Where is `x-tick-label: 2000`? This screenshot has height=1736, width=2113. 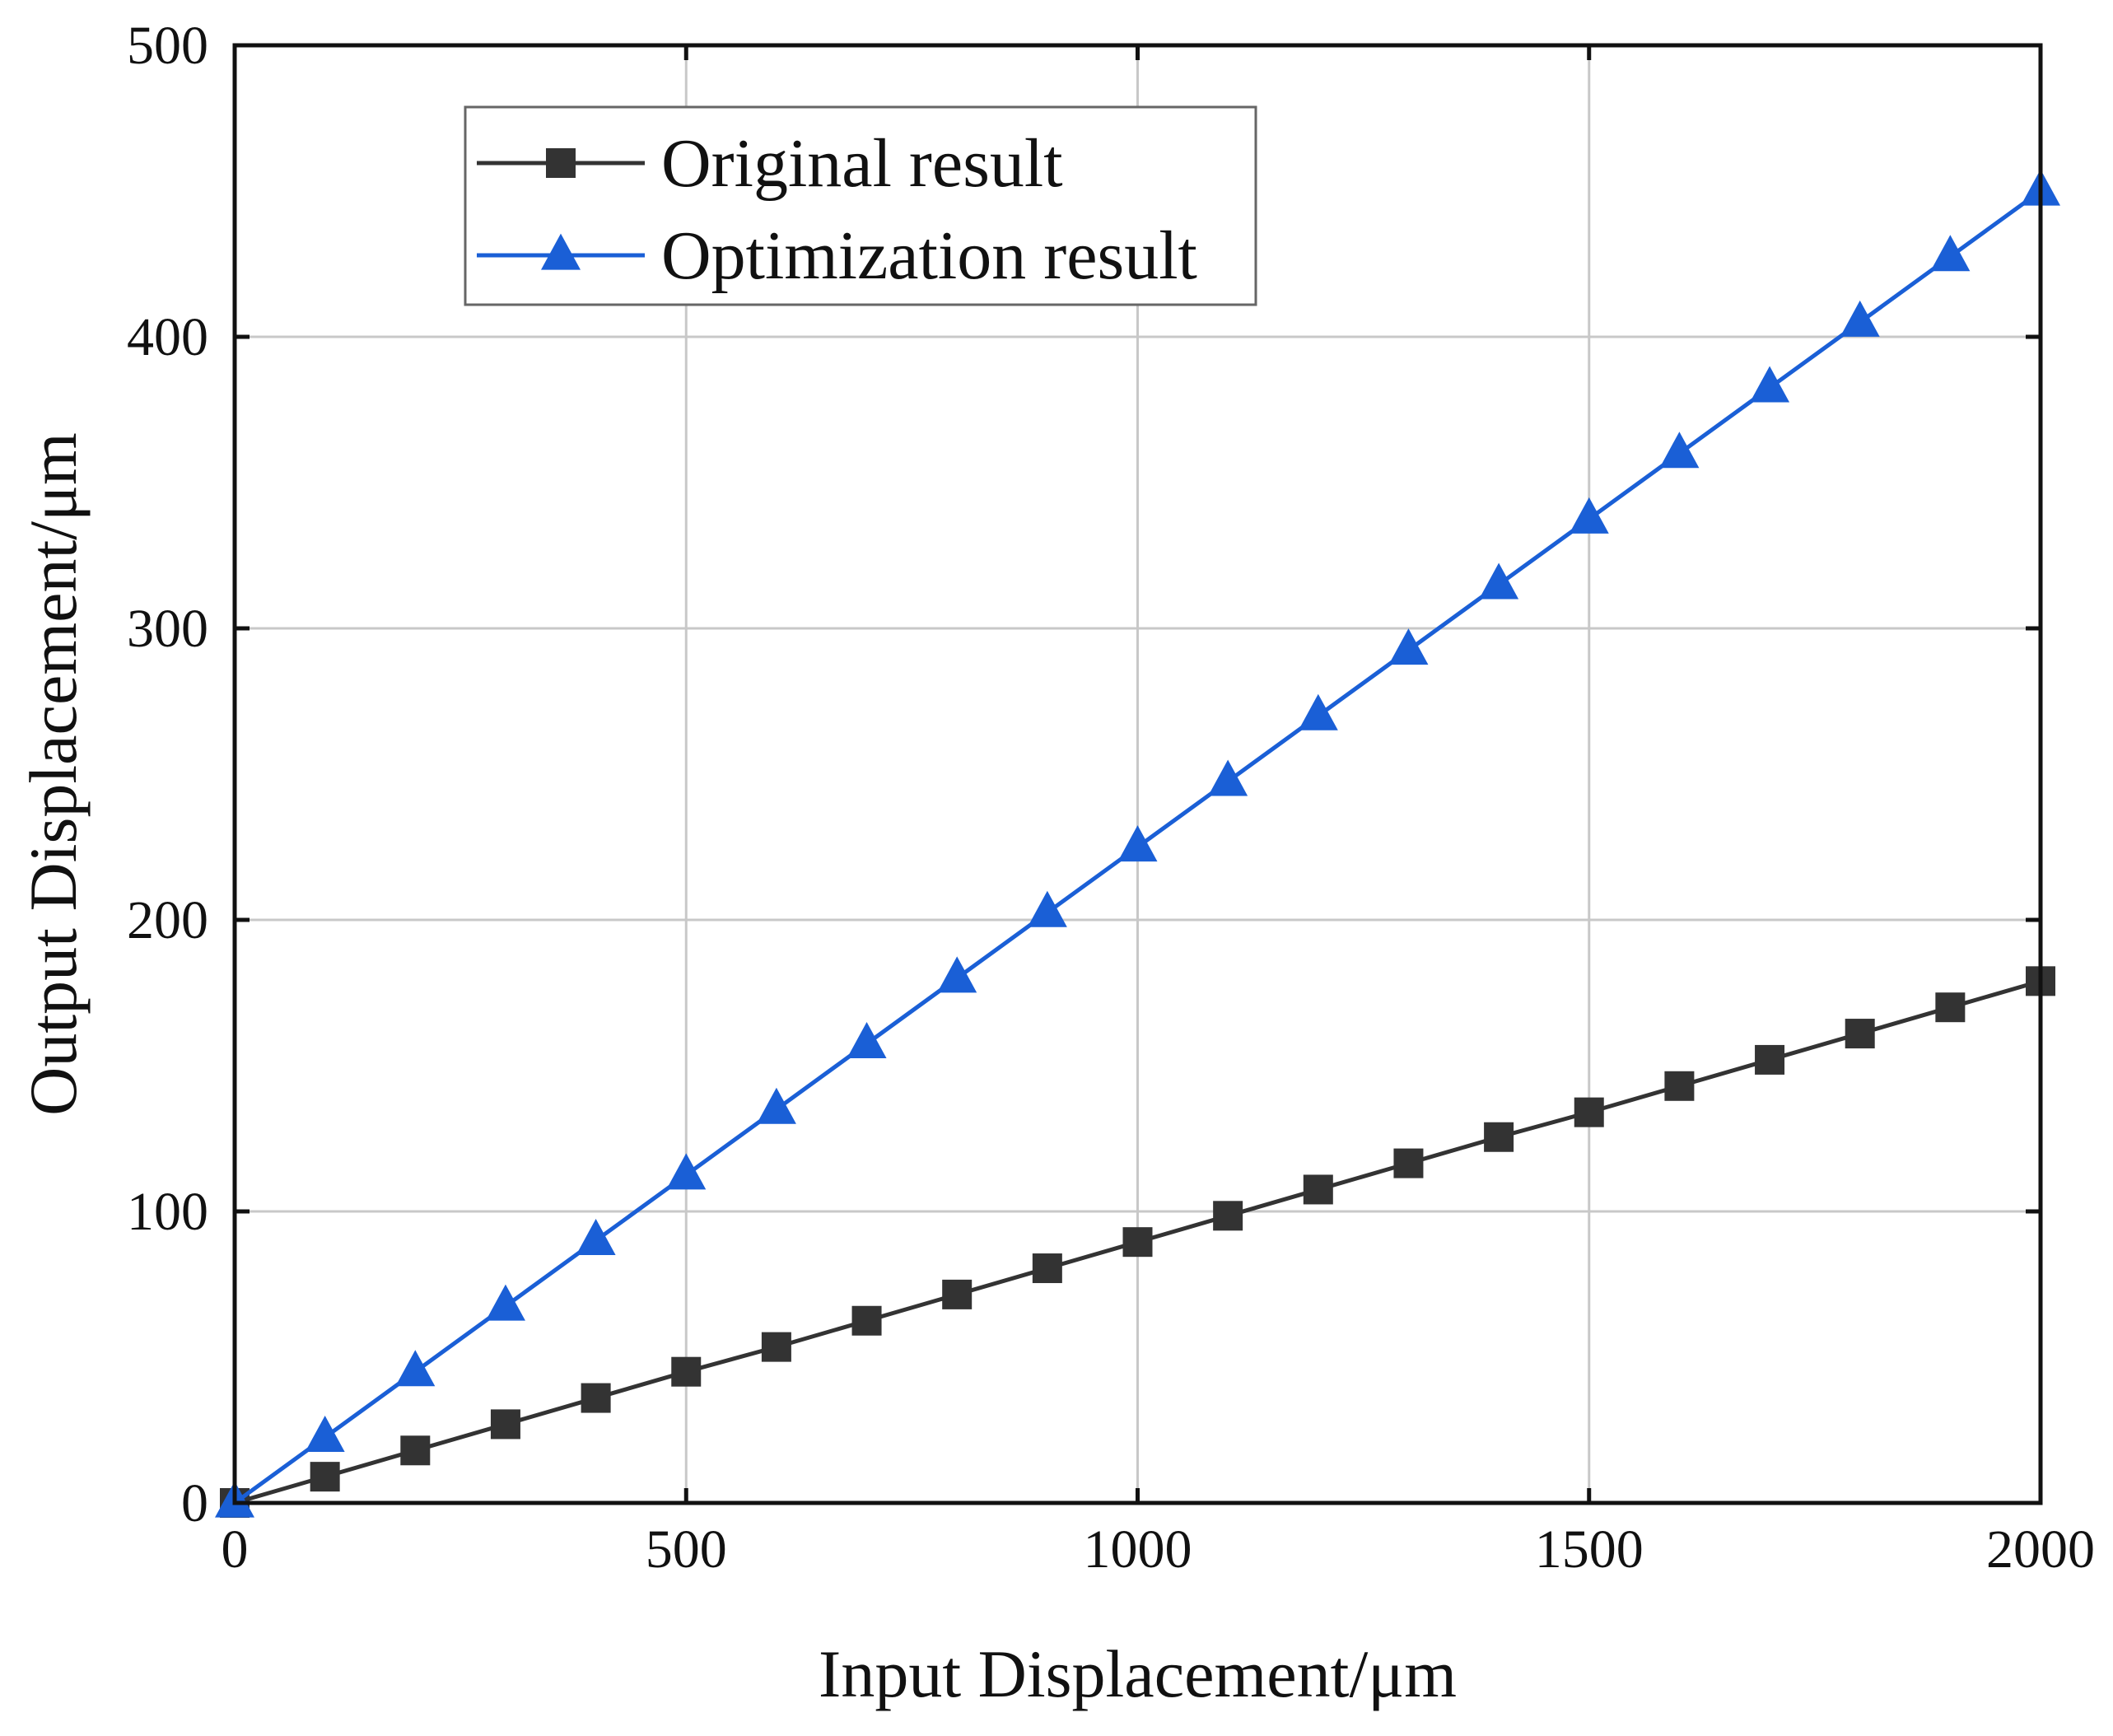 x-tick-label: 2000 is located at coordinates (2040, 1549).